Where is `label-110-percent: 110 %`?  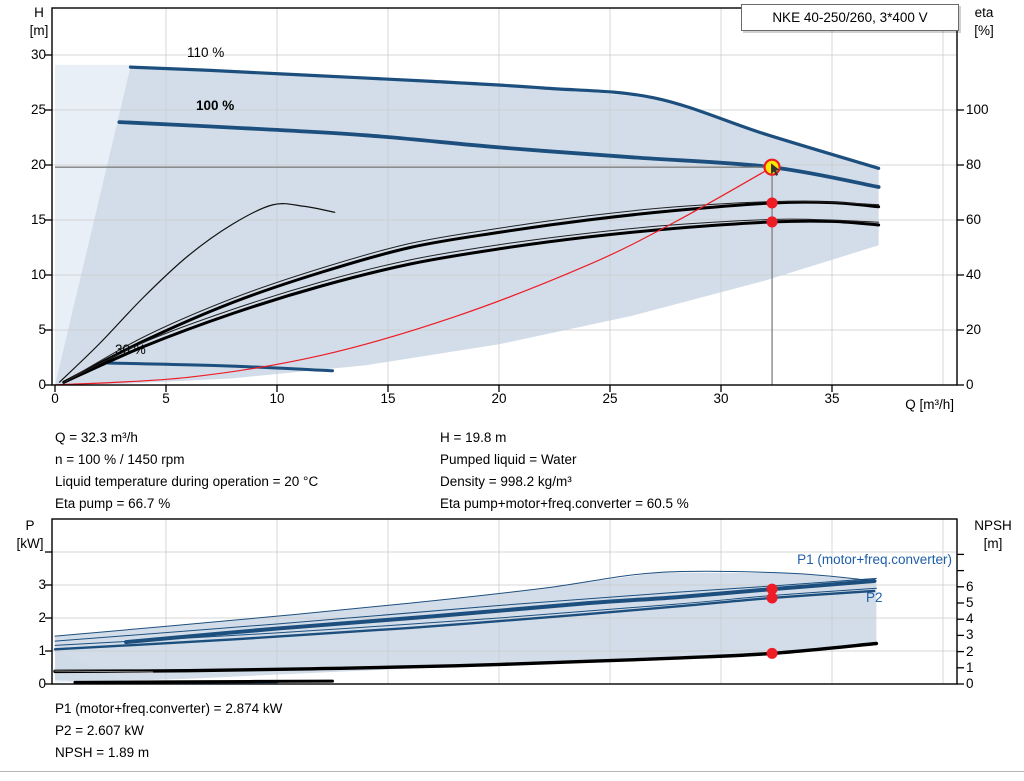
label-110-percent: 110 % is located at coordinates (206, 52).